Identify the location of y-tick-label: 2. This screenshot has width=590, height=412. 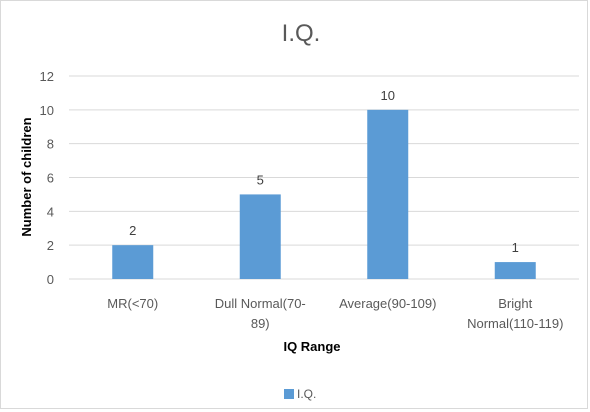
(50, 245).